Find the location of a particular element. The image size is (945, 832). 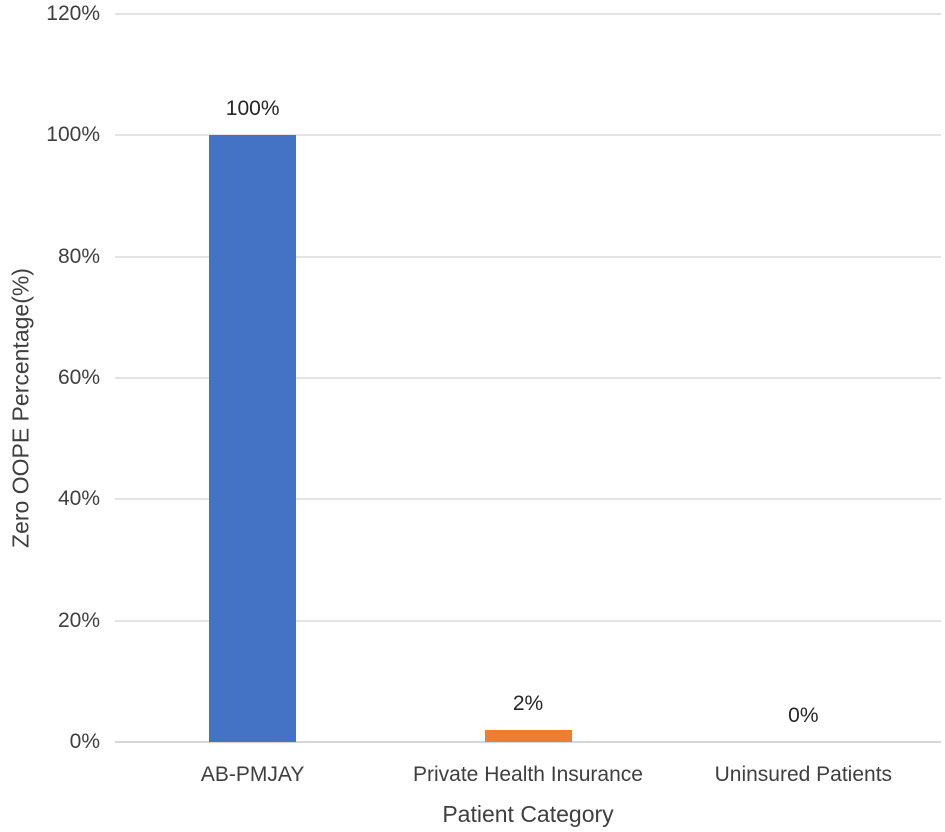

x-axis-category-label: Uninsured Patients is located at coordinates (803, 774).